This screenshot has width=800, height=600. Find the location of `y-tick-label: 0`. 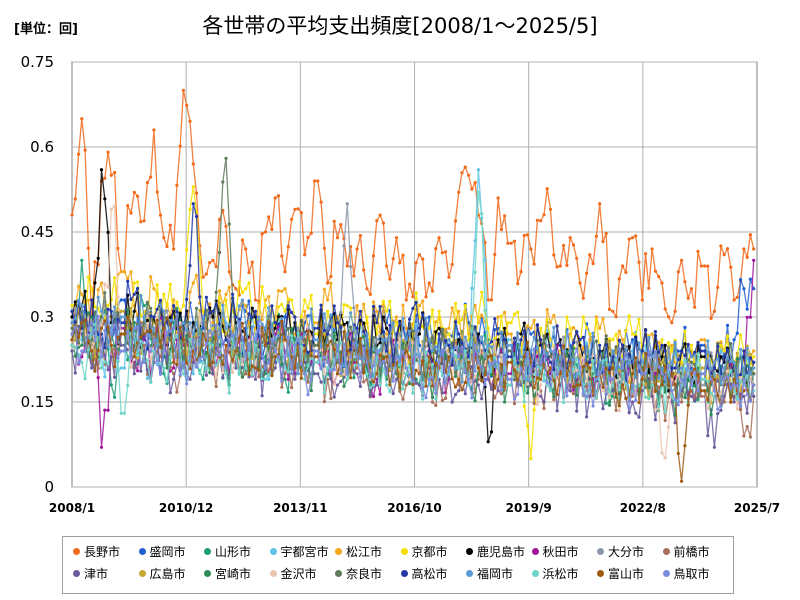

y-tick-label: 0 is located at coordinates (49, 487).